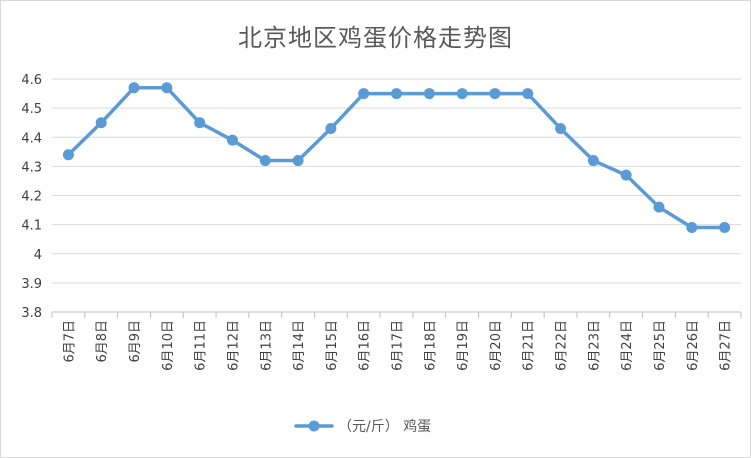  What do you see at coordinates (693, 345) in the screenshot?
I see `x-tick-label: 6月26日` at bounding box center [693, 345].